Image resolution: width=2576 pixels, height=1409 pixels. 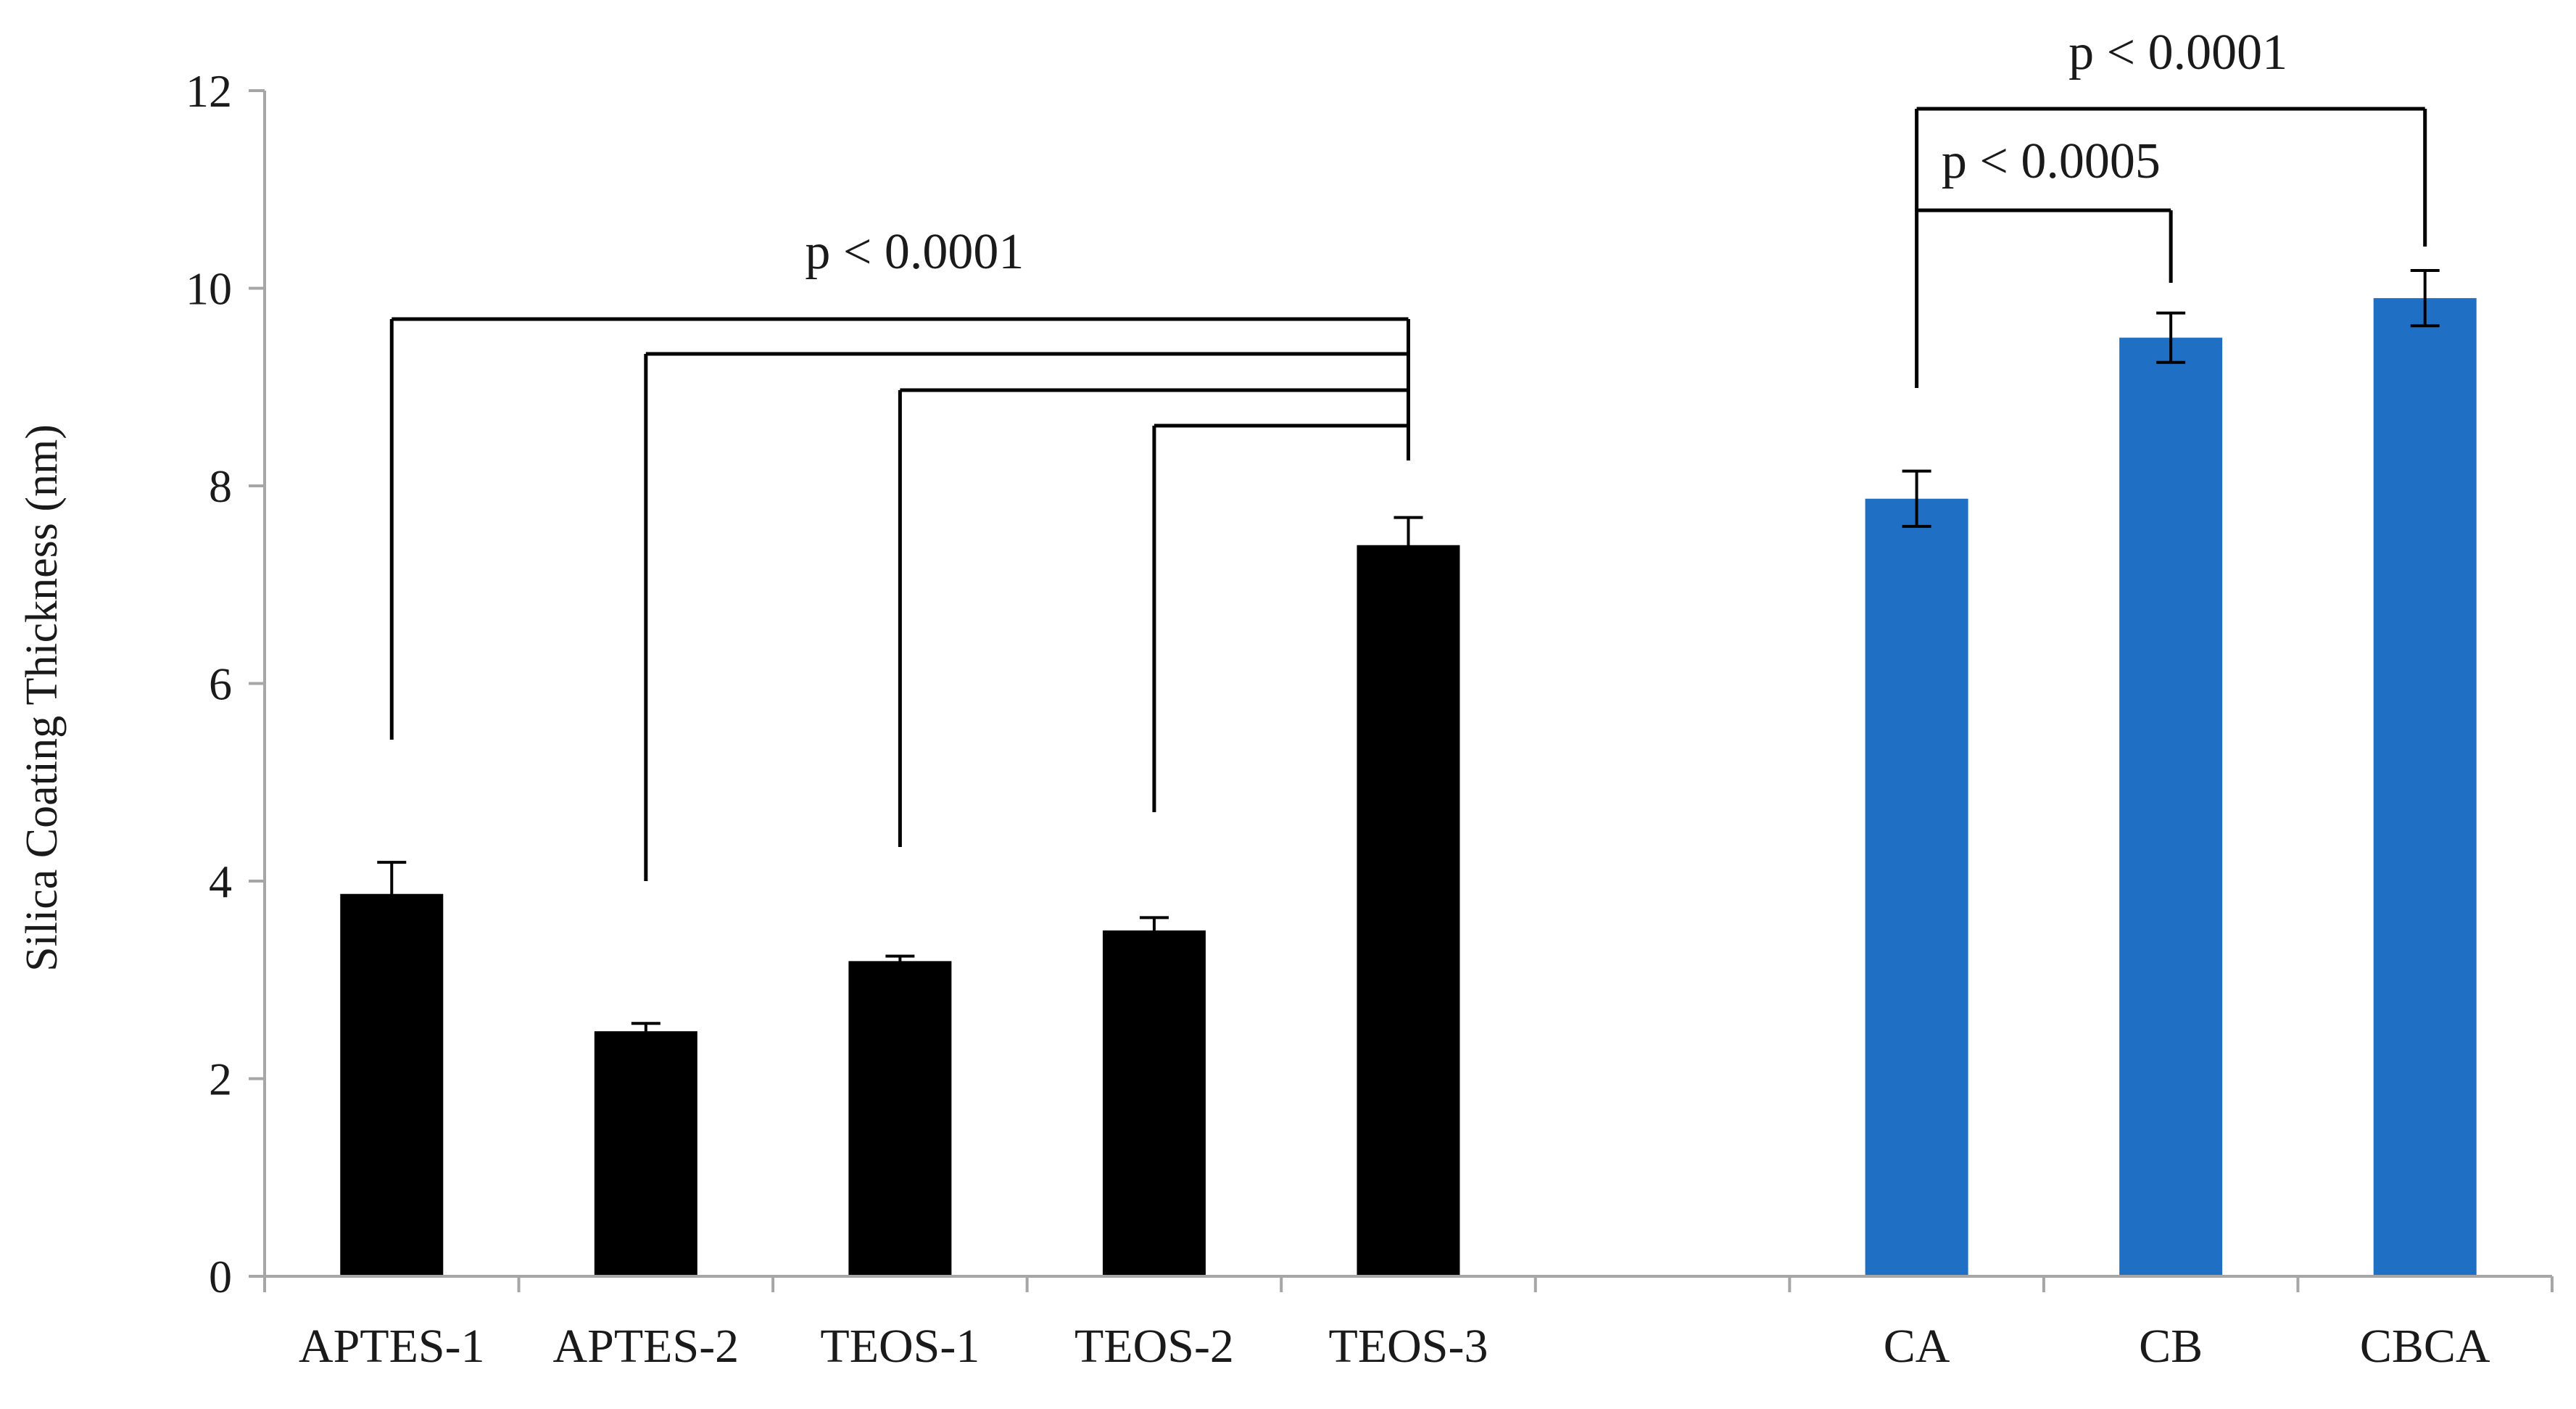 I want to click on x-tick-label: APTES-1, so click(x=392, y=1347).